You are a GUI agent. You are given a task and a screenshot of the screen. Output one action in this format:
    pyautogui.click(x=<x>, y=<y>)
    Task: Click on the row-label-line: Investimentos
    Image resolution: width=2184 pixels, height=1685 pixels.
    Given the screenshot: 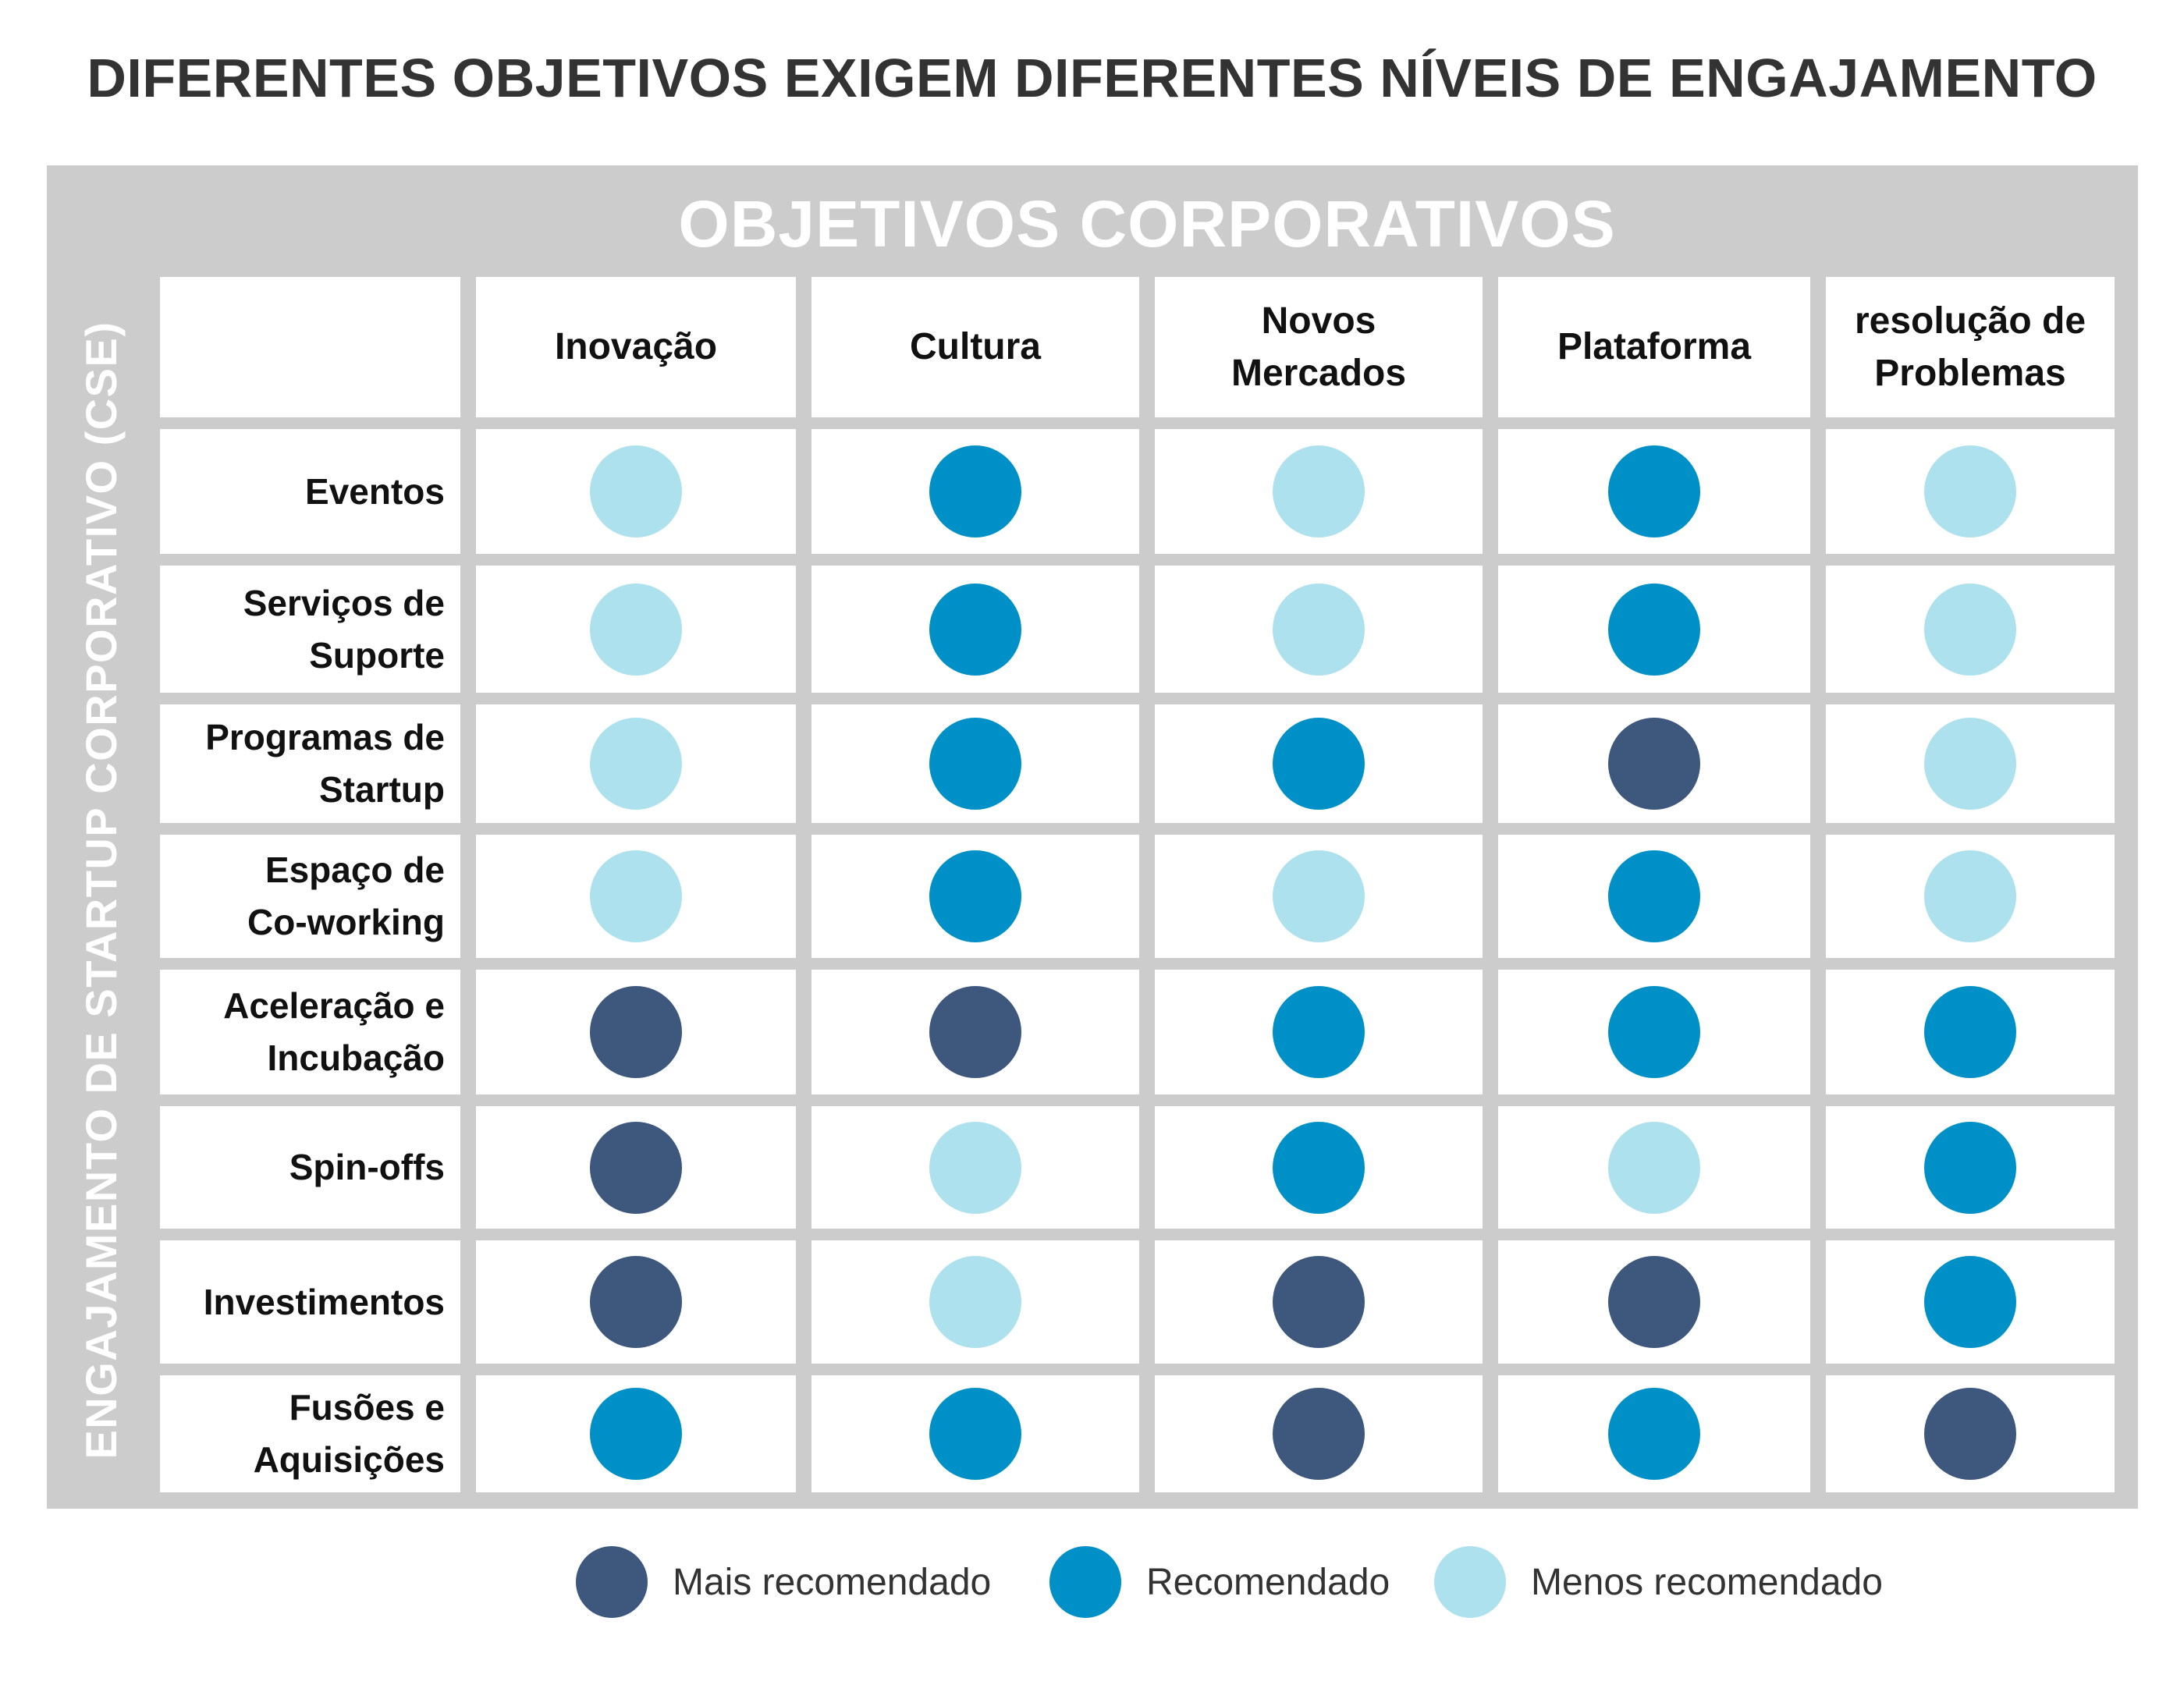 What is the action you would take?
    pyautogui.click(x=324, y=1301)
    